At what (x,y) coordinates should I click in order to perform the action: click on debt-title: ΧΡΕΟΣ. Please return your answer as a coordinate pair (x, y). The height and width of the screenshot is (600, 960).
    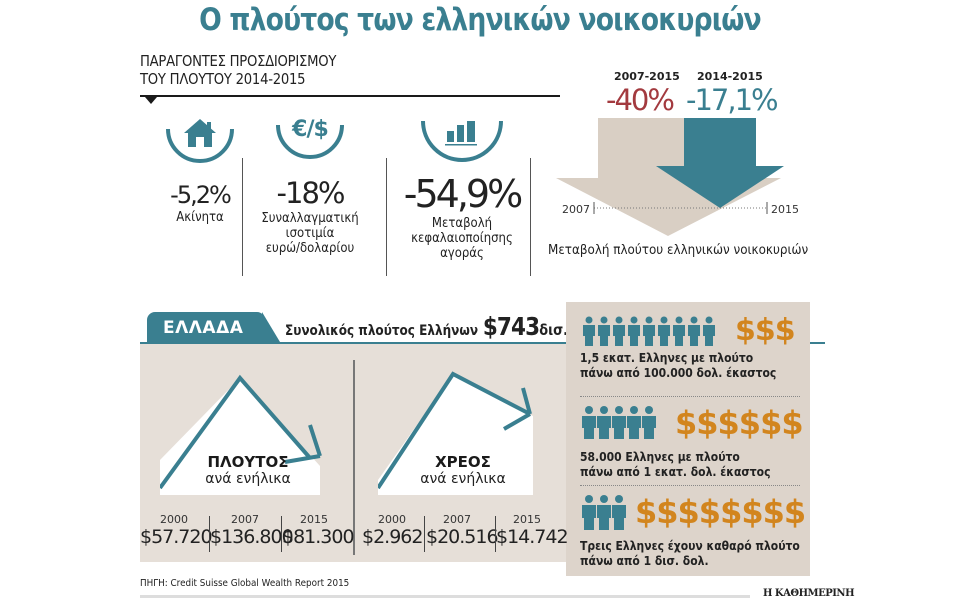
    Looking at the image, I should click on (463, 462).